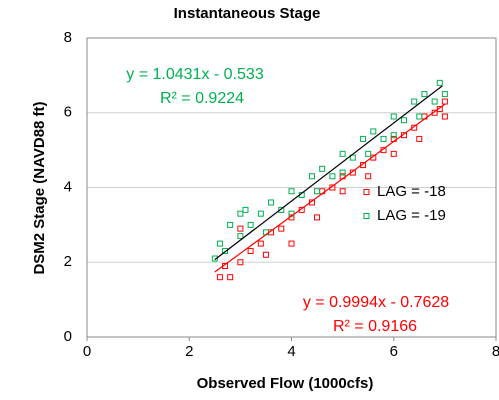 The image size is (499, 400). Describe the element at coordinates (68, 37) in the screenshot. I see `y-tick-label: 8` at that location.